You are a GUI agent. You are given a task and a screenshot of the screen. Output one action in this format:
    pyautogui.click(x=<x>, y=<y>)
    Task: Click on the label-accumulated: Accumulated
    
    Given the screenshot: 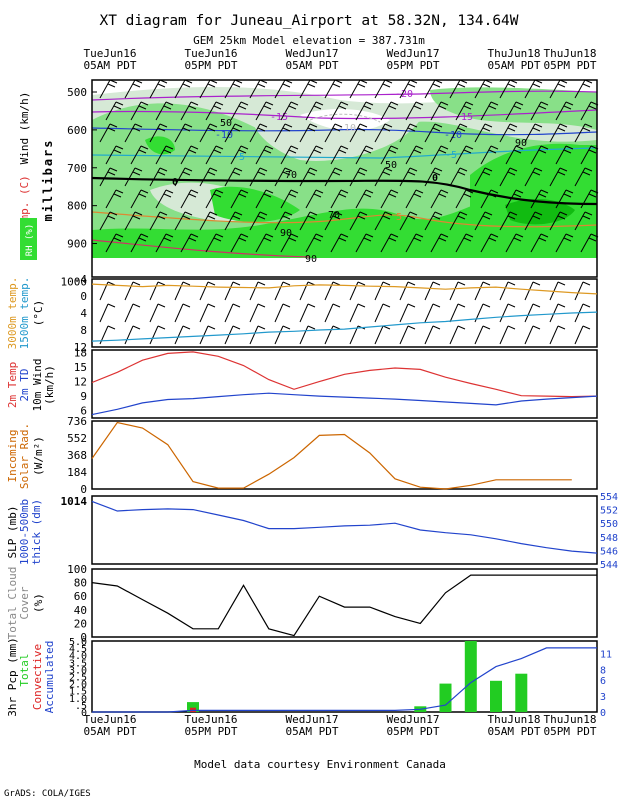 What is the action you would take?
    pyautogui.click(x=49, y=677)
    